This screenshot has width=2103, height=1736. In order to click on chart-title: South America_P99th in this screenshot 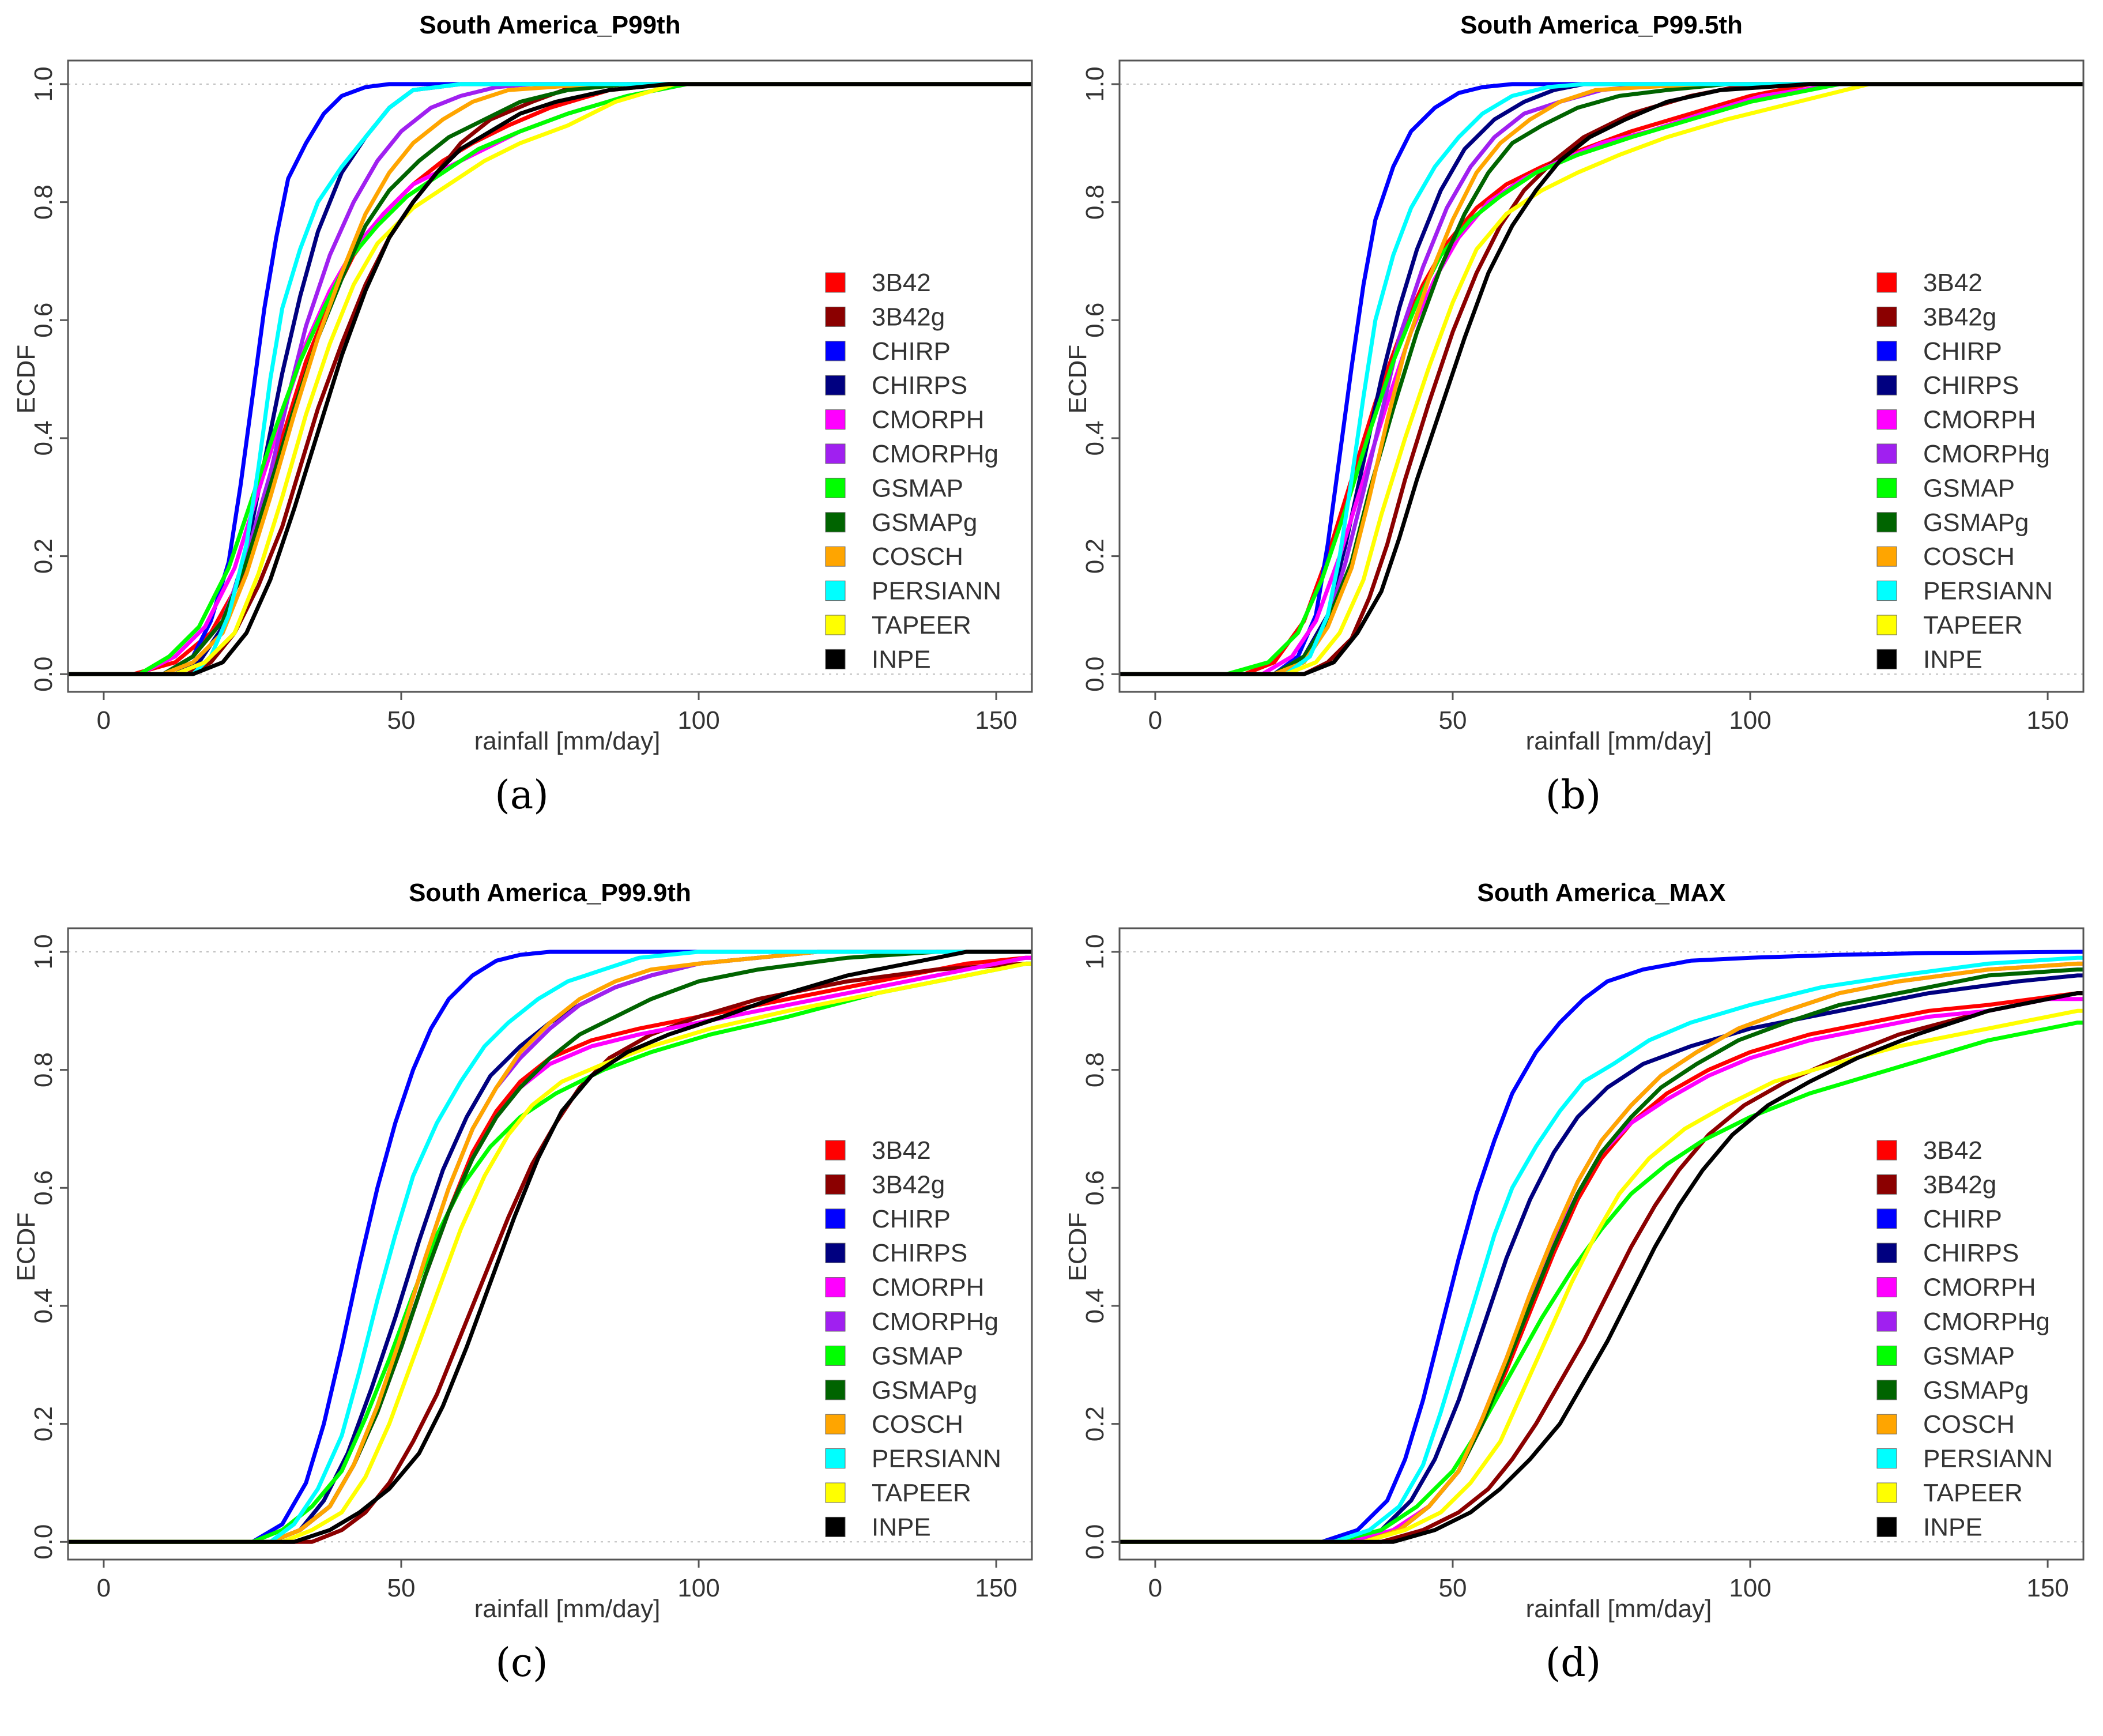, I will do `click(549, 25)`.